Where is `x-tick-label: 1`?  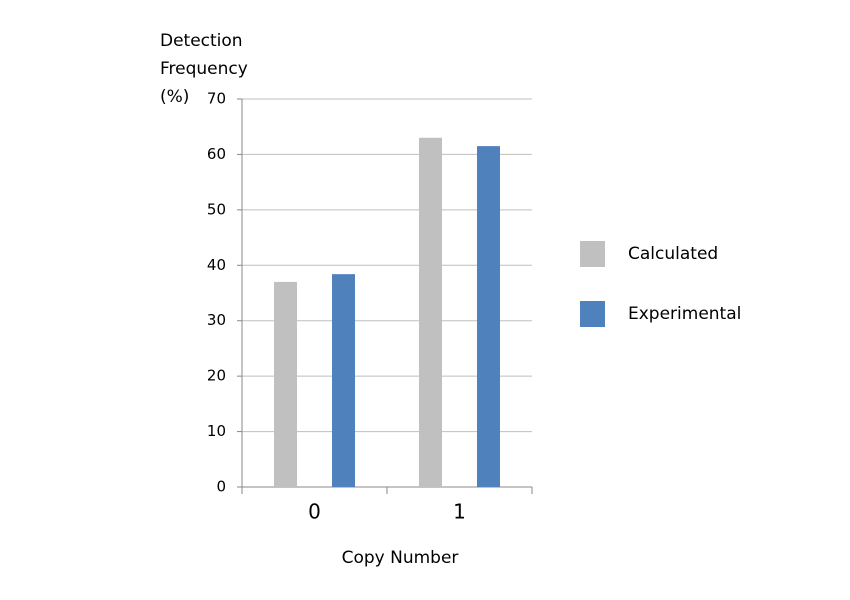
x-tick-label: 1 is located at coordinates (459, 512).